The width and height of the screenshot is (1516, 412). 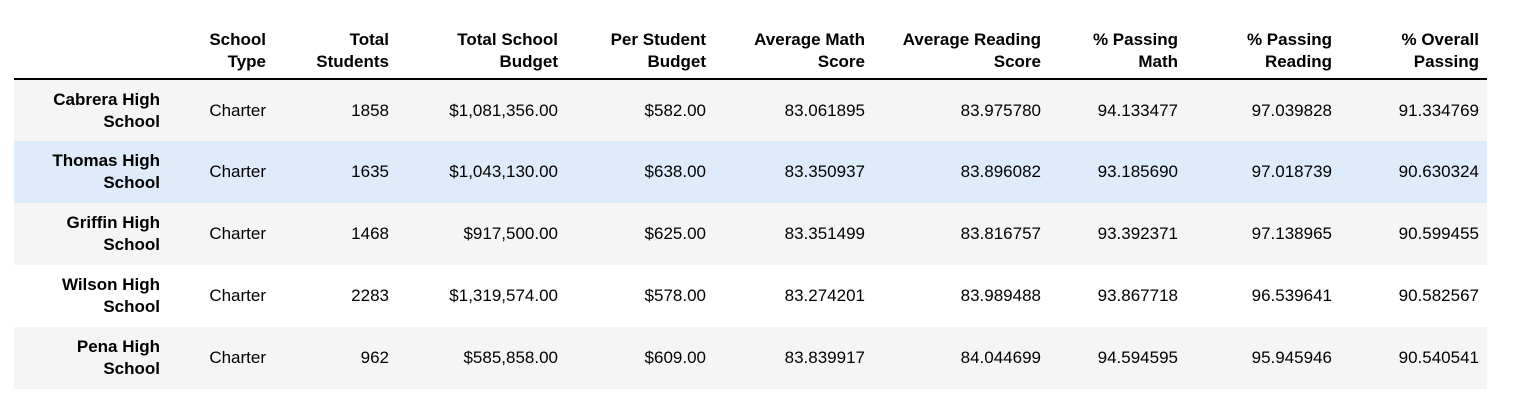 What do you see at coordinates (1137, 233) in the screenshot?
I see `cell-passing-math: 93.392371` at bounding box center [1137, 233].